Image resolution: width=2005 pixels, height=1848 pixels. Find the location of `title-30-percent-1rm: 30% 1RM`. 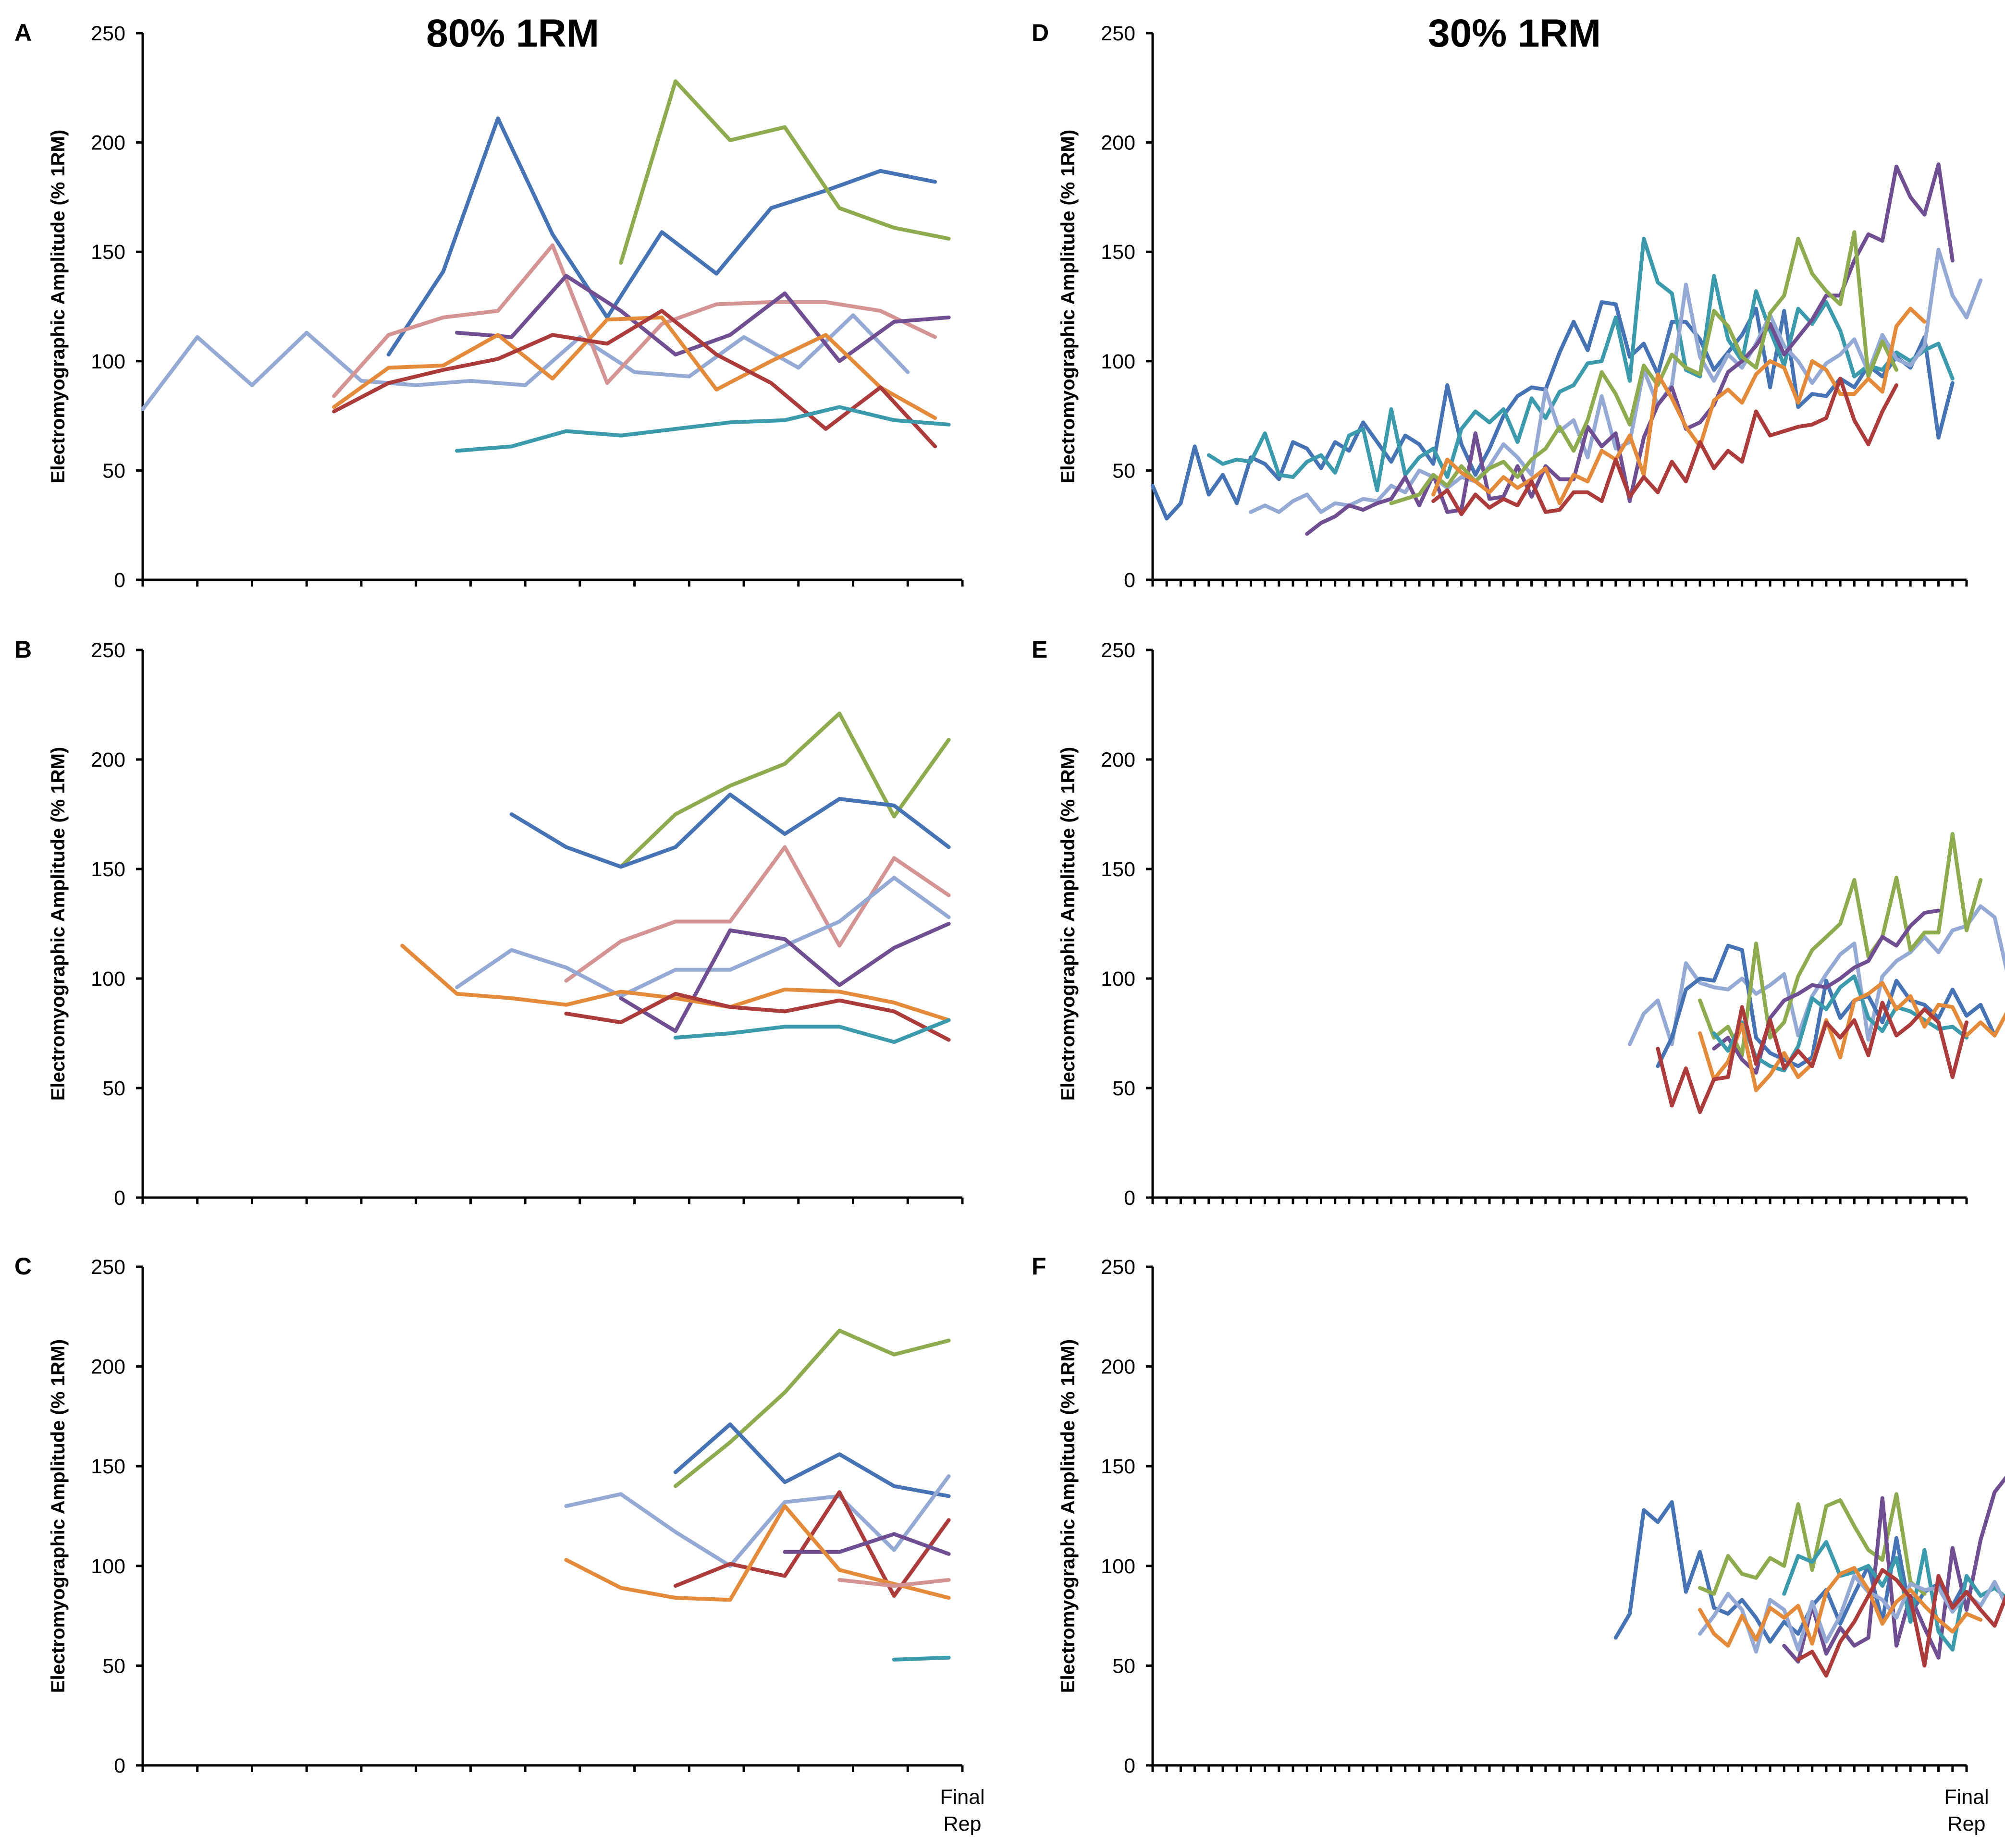

title-30-percent-1rm: 30% 1RM is located at coordinates (1514, 33).